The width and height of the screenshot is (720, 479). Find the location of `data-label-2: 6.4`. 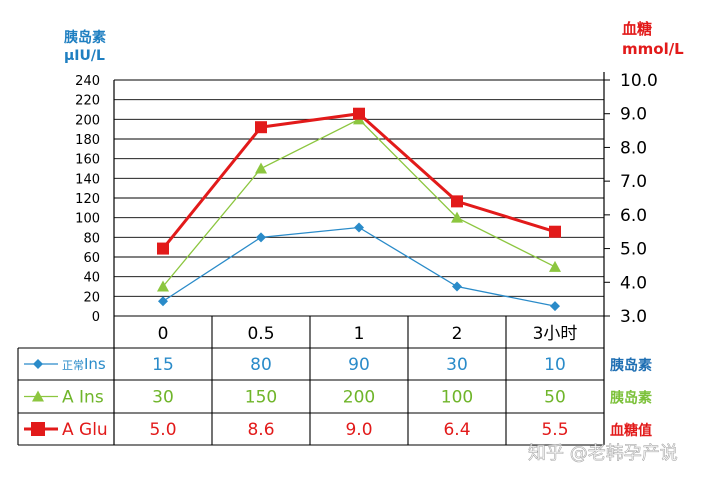

data-label-2: 6.4 is located at coordinates (456, 430).